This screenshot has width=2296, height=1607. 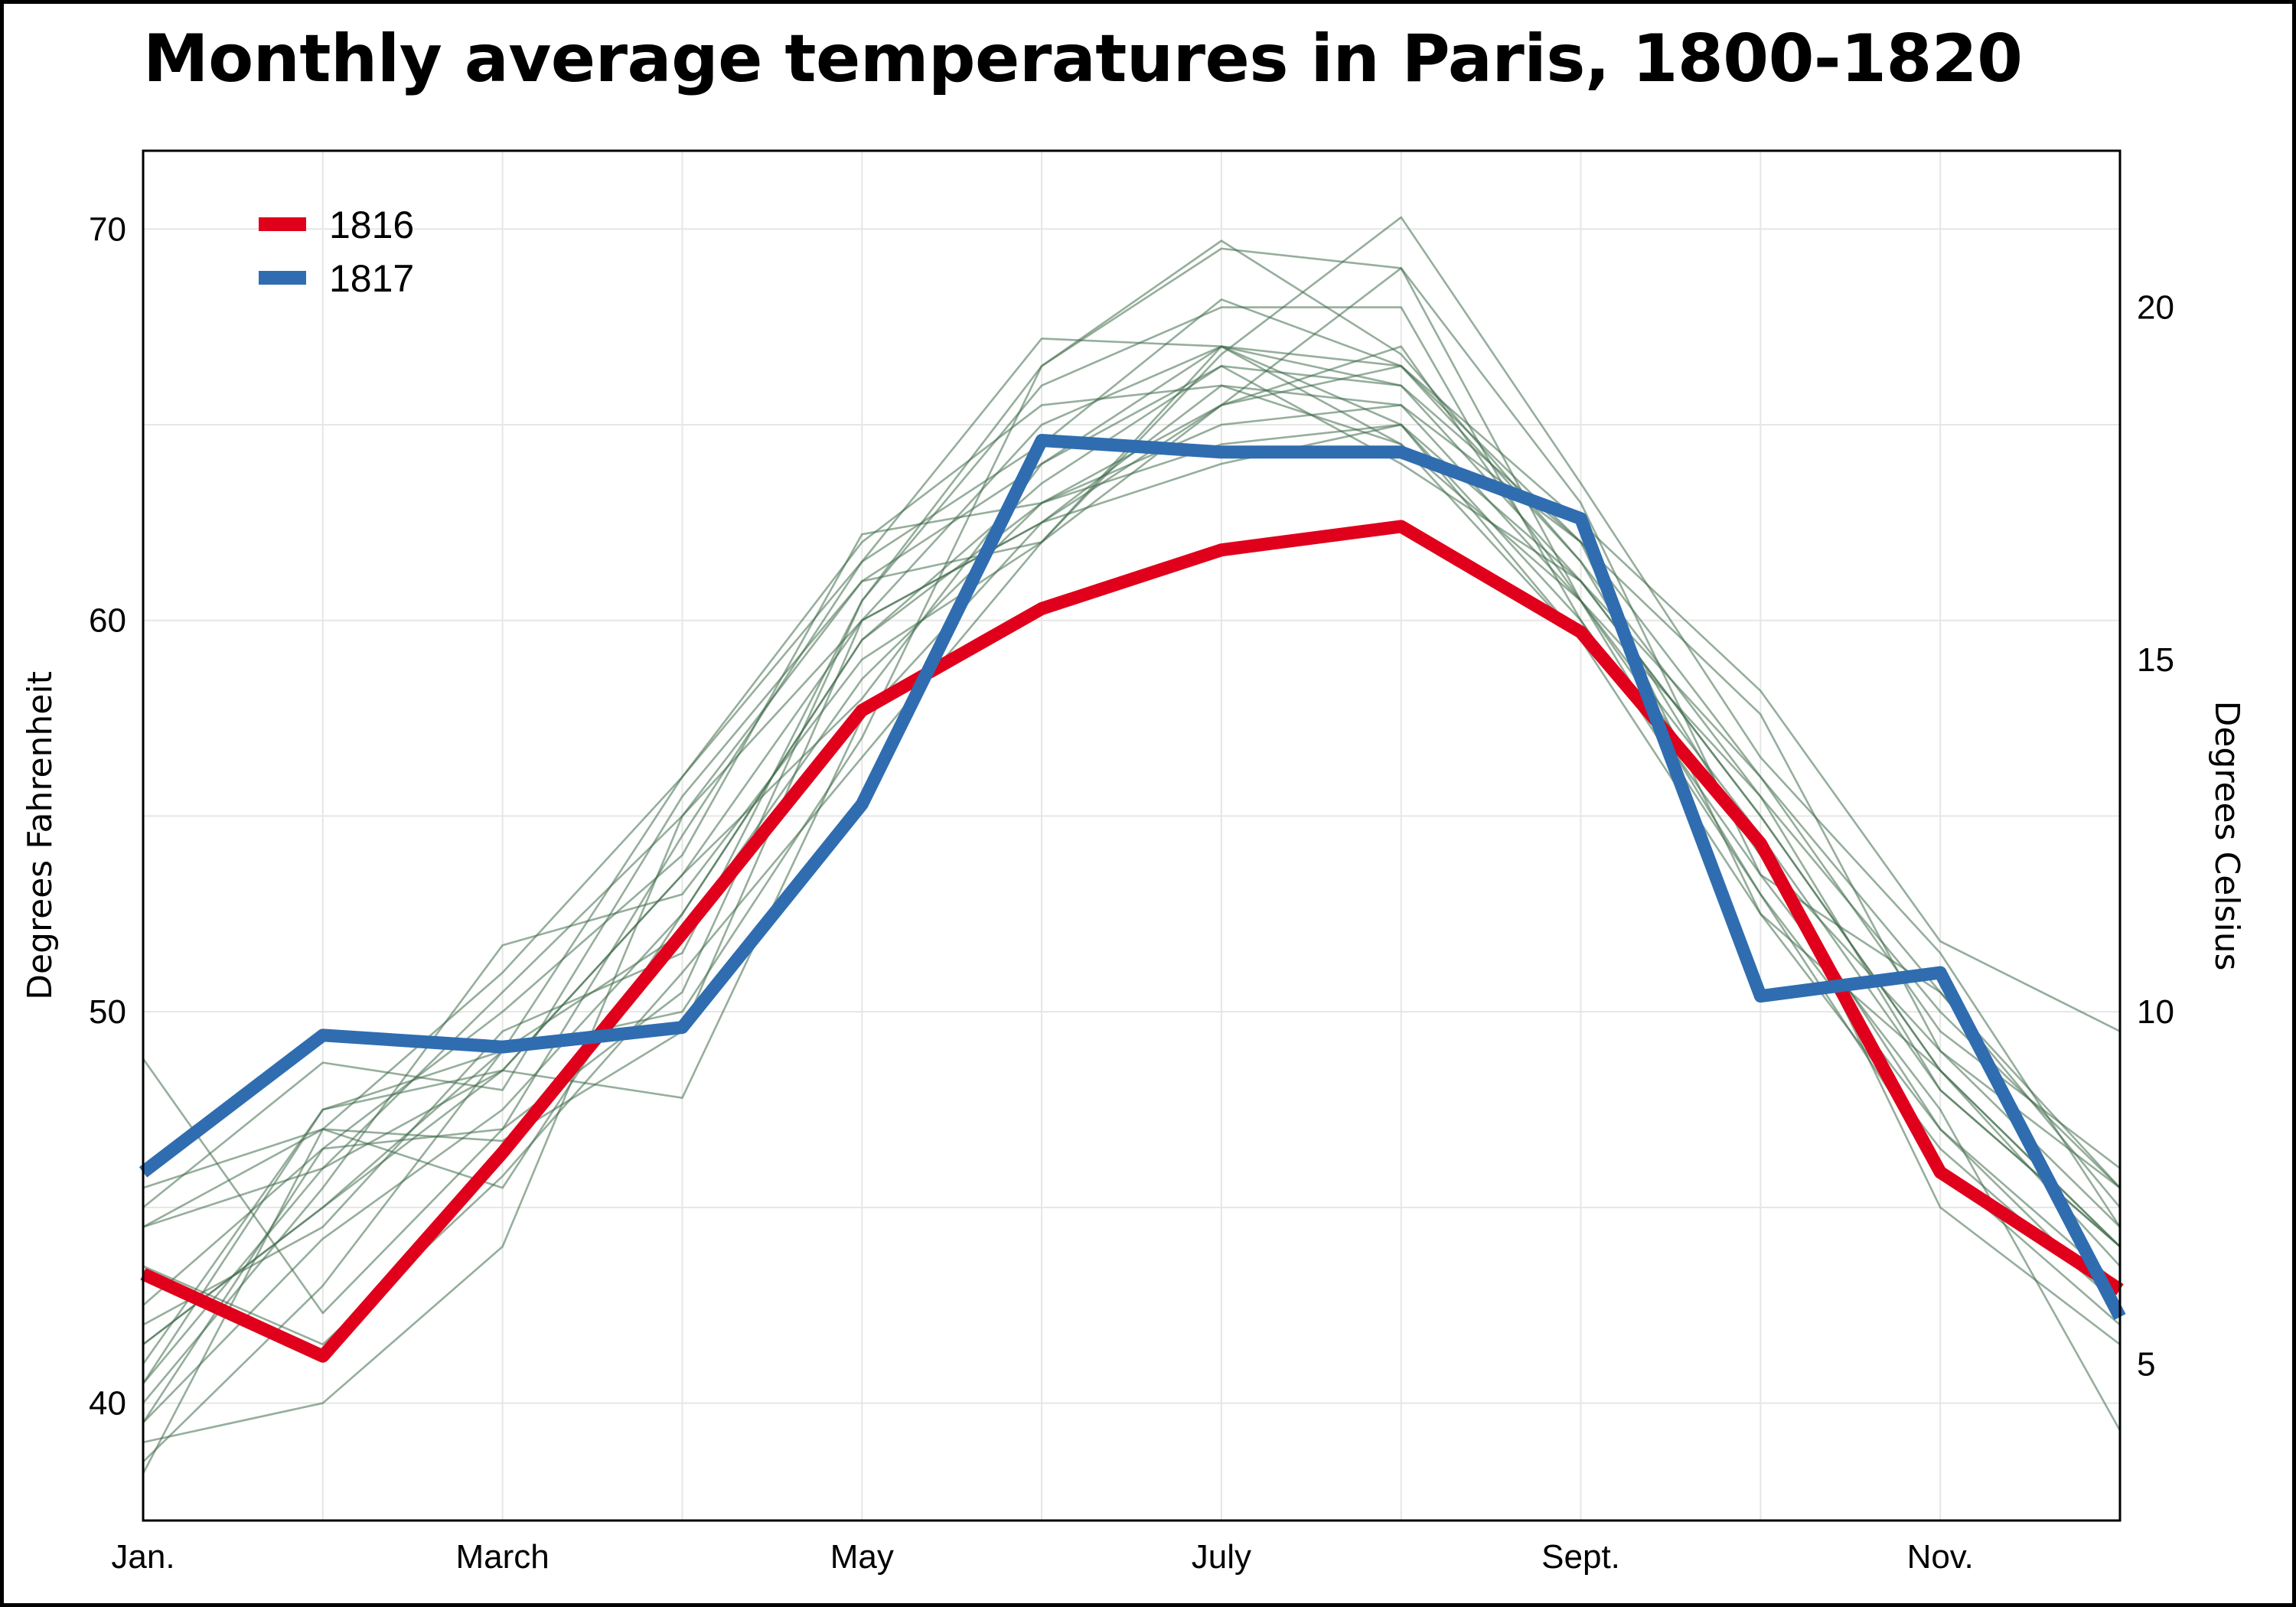 I want to click on legend: 1816 1817, so click(x=336, y=252).